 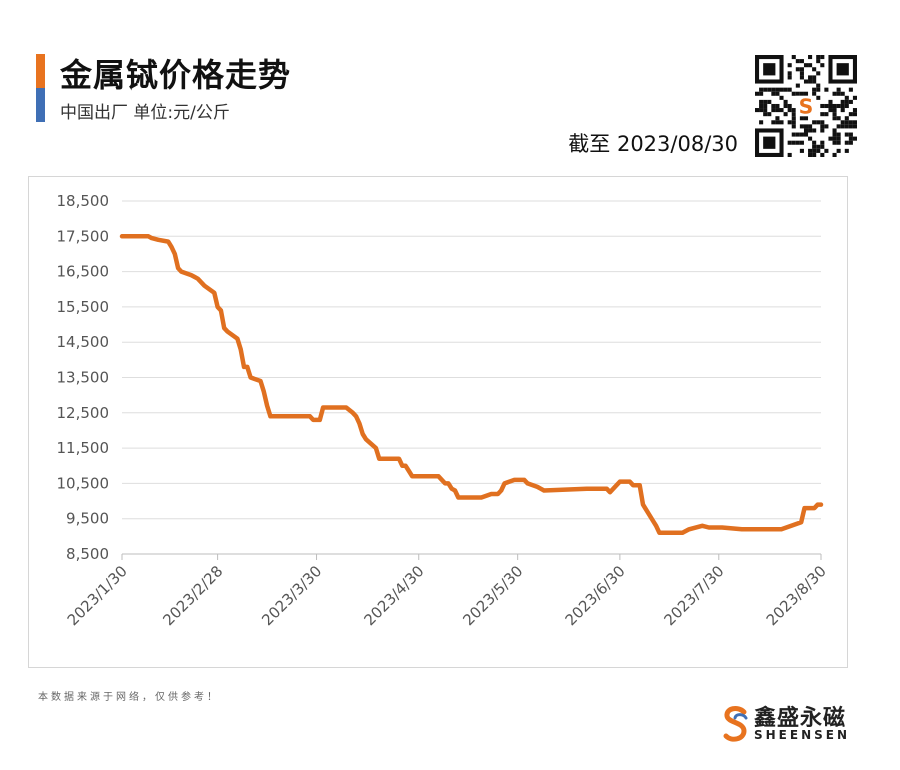 I want to click on logo-text-cn: 鑫盛永磁, so click(x=800, y=718).